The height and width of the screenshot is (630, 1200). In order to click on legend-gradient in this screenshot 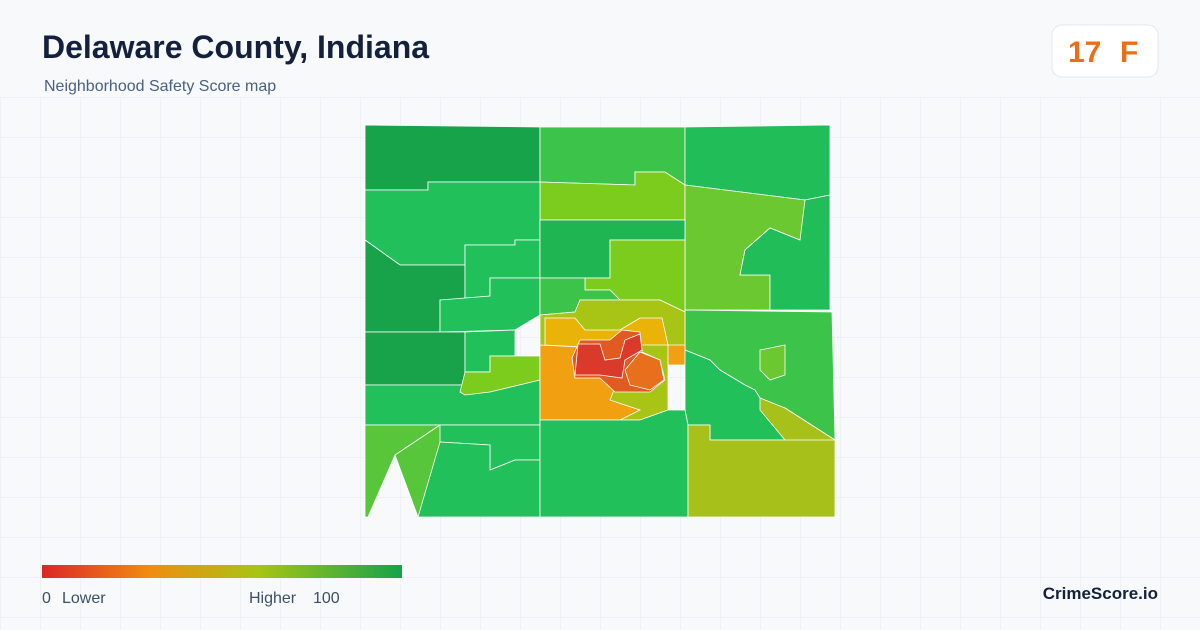, I will do `click(222, 571)`.